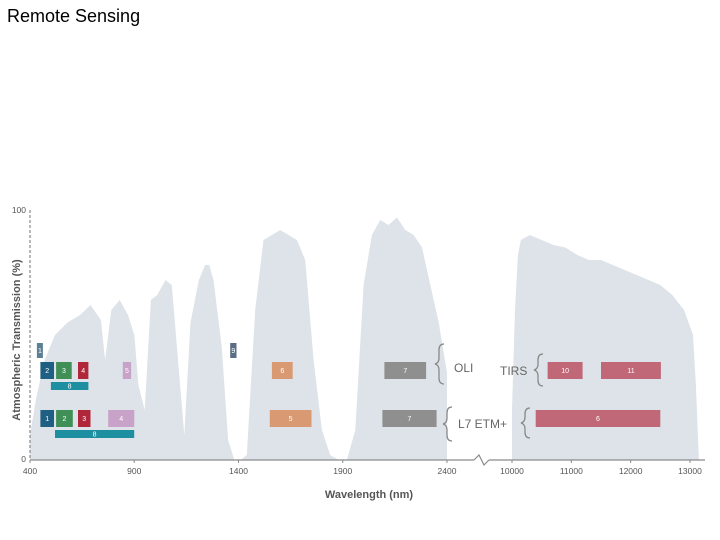 This screenshot has height=540, width=720. I want to click on oli-brace-icon, so click(439, 364).